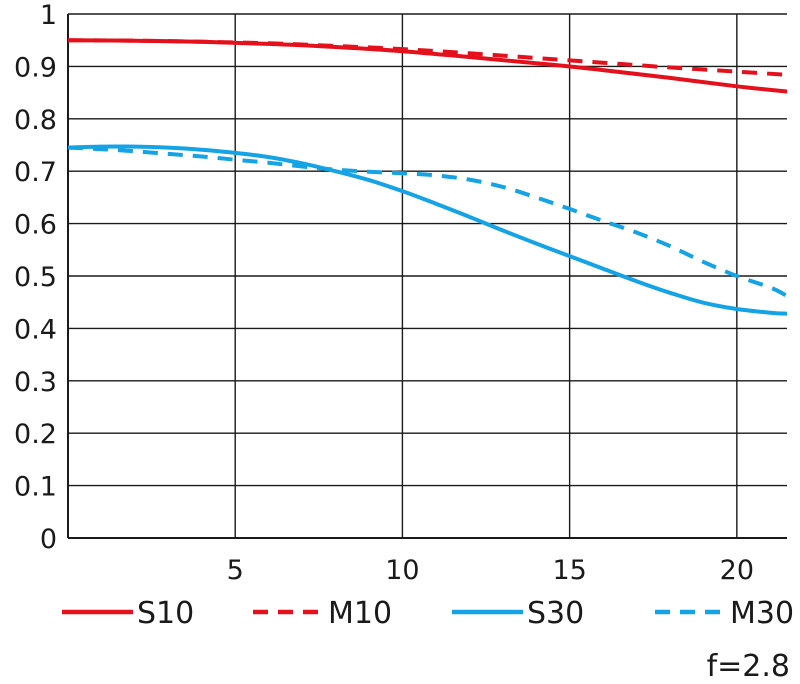  I want to click on y-tick-label: 0.3, so click(35, 382).